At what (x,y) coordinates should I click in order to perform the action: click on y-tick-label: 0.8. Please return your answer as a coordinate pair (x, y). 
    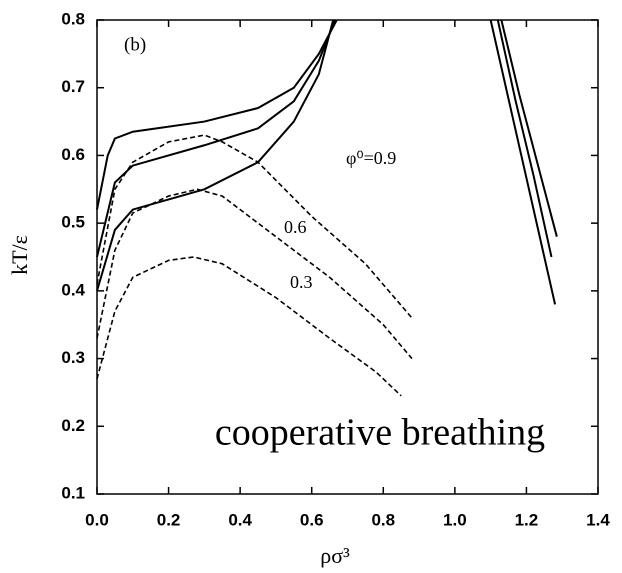
    Looking at the image, I should click on (73, 18).